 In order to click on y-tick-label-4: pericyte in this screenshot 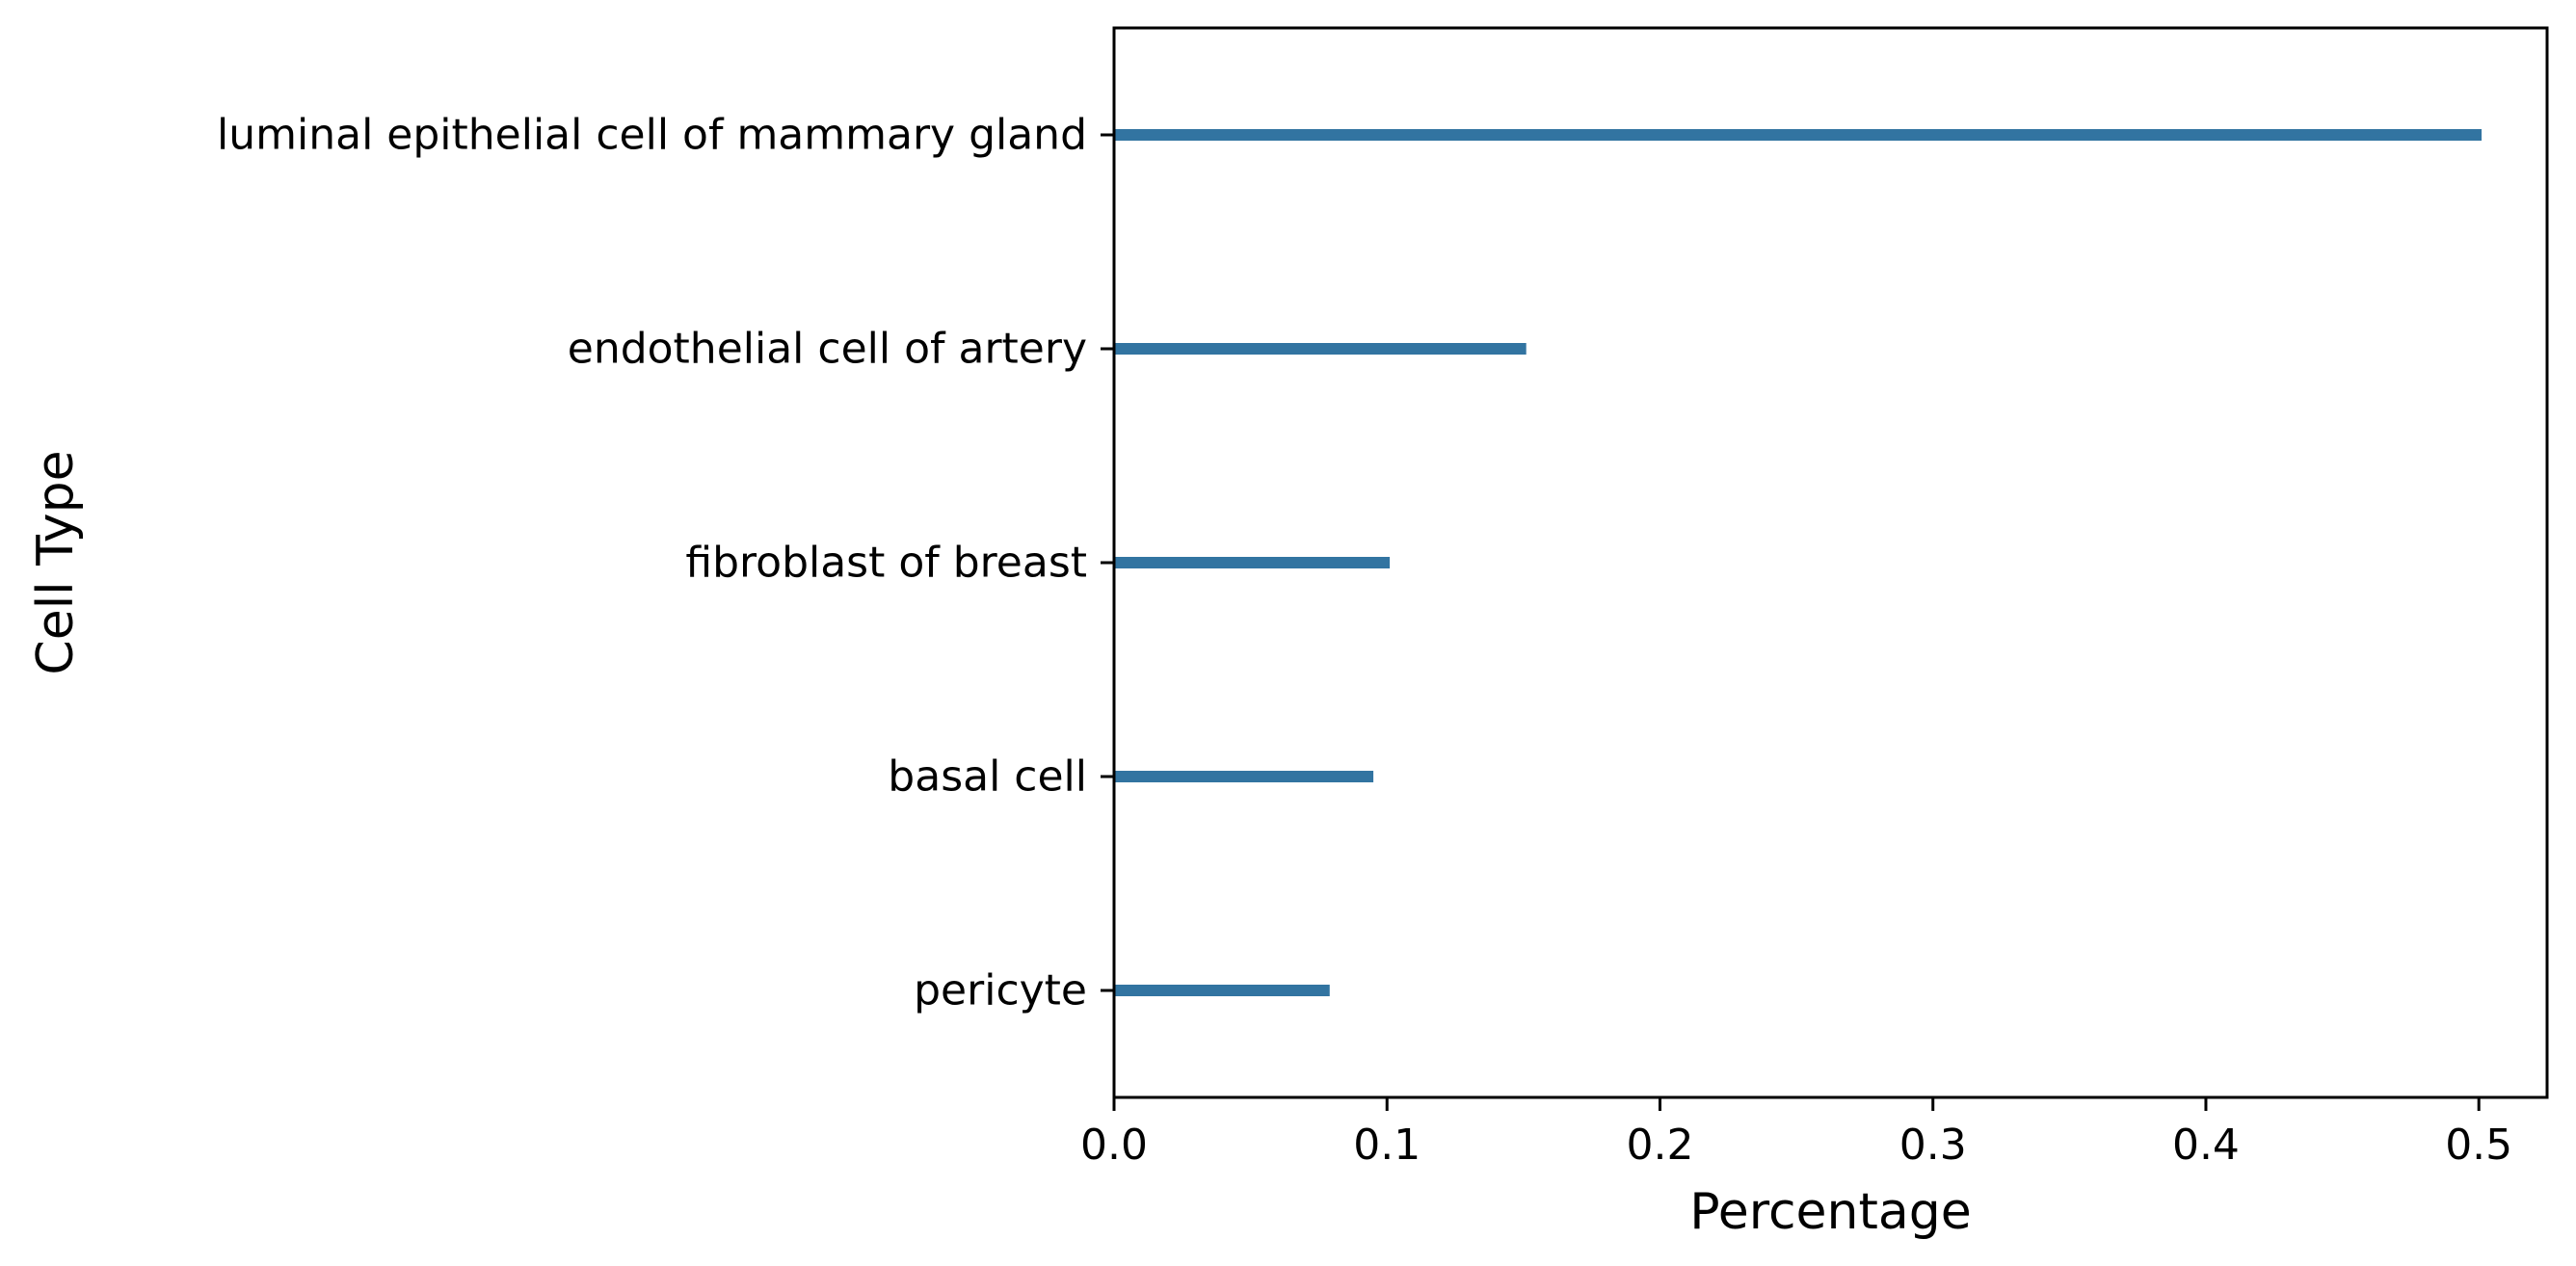, I will do `click(1000, 990)`.